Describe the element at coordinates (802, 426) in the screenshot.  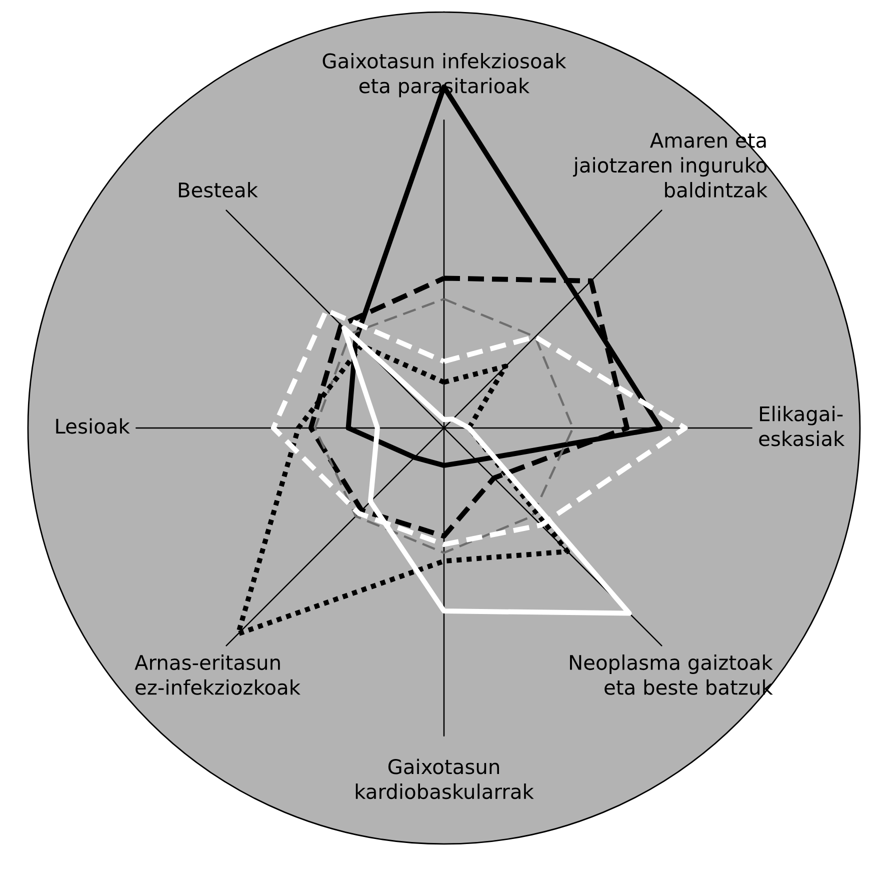
I see `spoke-label: Elikagai- eskasiak` at that location.